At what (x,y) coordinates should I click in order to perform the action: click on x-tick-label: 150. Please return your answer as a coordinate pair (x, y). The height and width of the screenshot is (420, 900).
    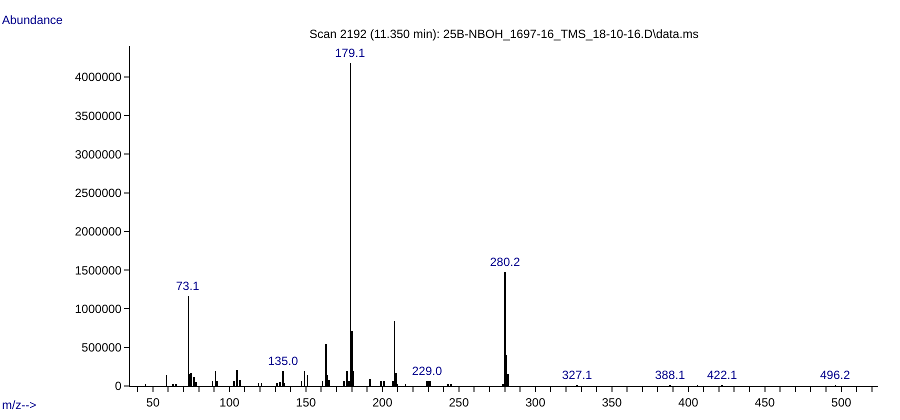
    Looking at the image, I should click on (306, 402).